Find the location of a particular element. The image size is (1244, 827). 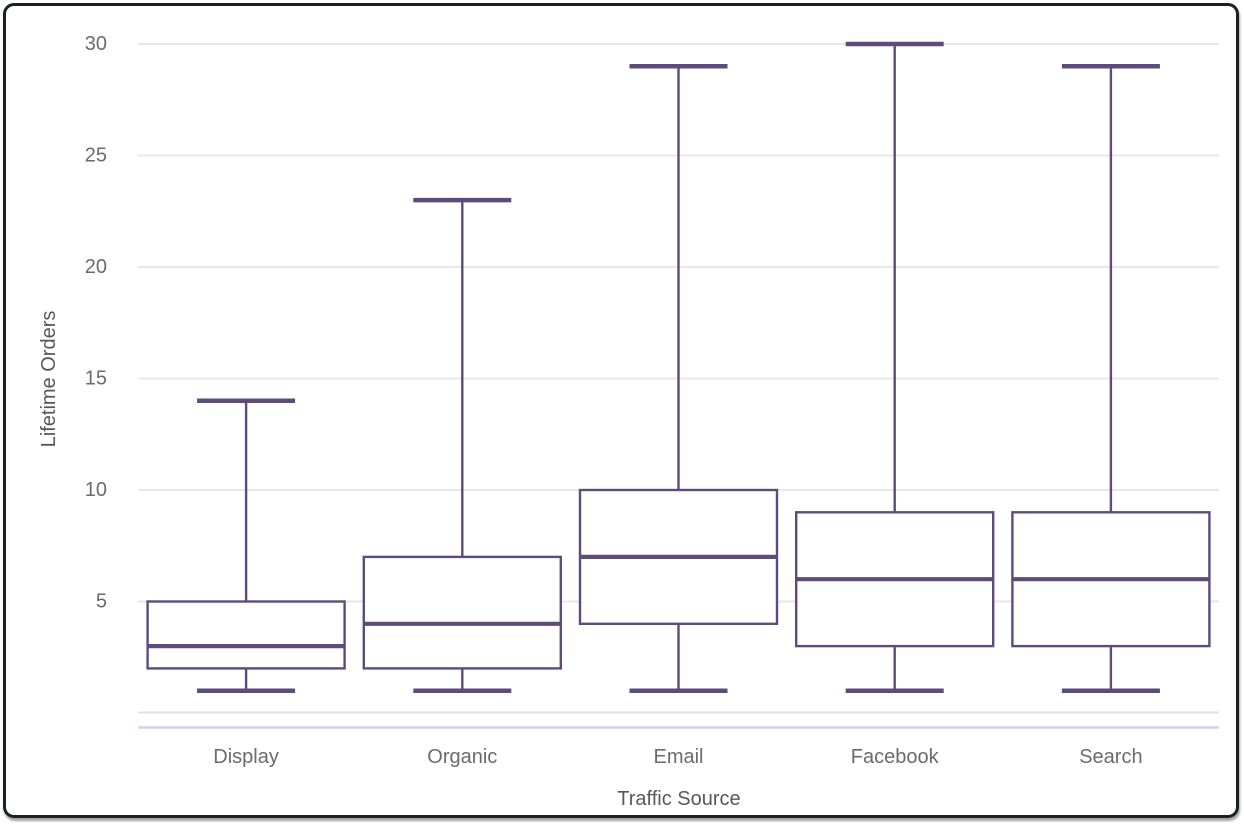

axis-lines is located at coordinates (678, 720).